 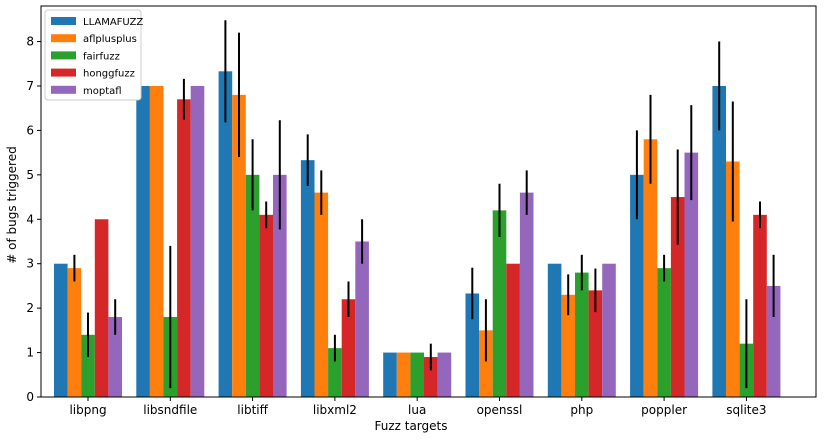 What do you see at coordinates (595, 343) in the screenshot?
I see `bar-php-honggfuzz` at bounding box center [595, 343].